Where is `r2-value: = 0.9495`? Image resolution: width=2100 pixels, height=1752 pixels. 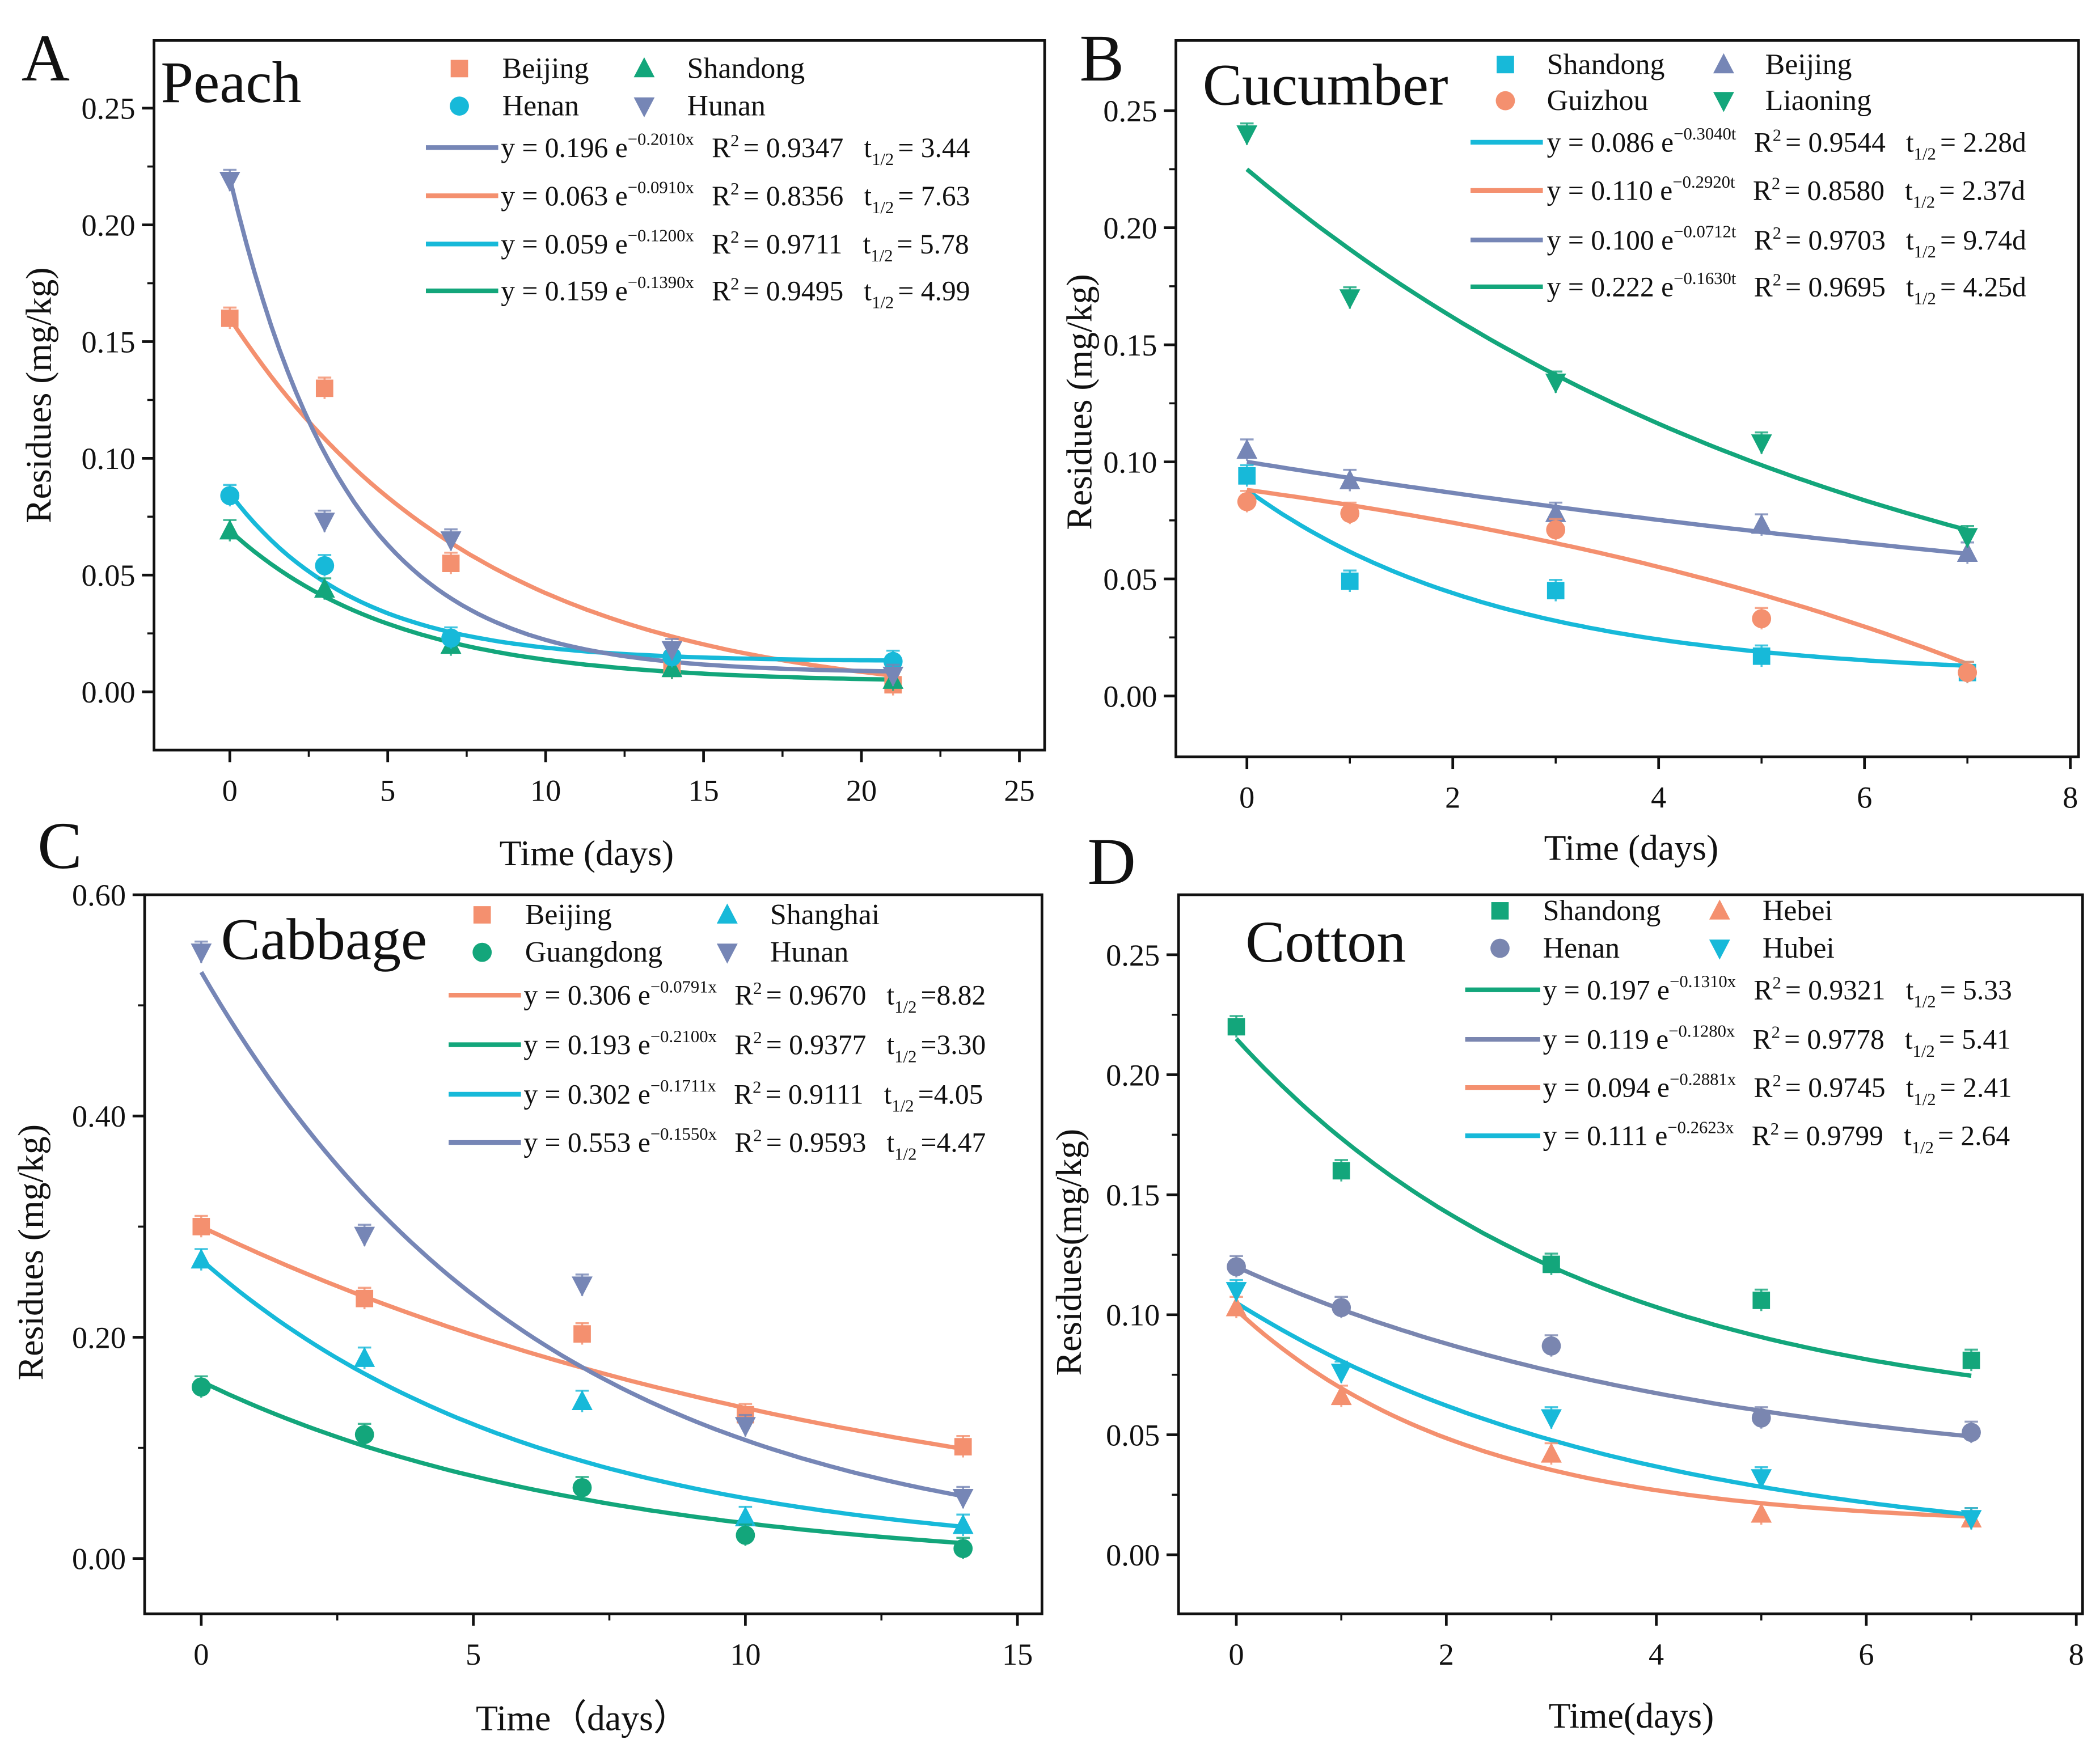 r2-value: = 0.9495 is located at coordinates (793, 291).